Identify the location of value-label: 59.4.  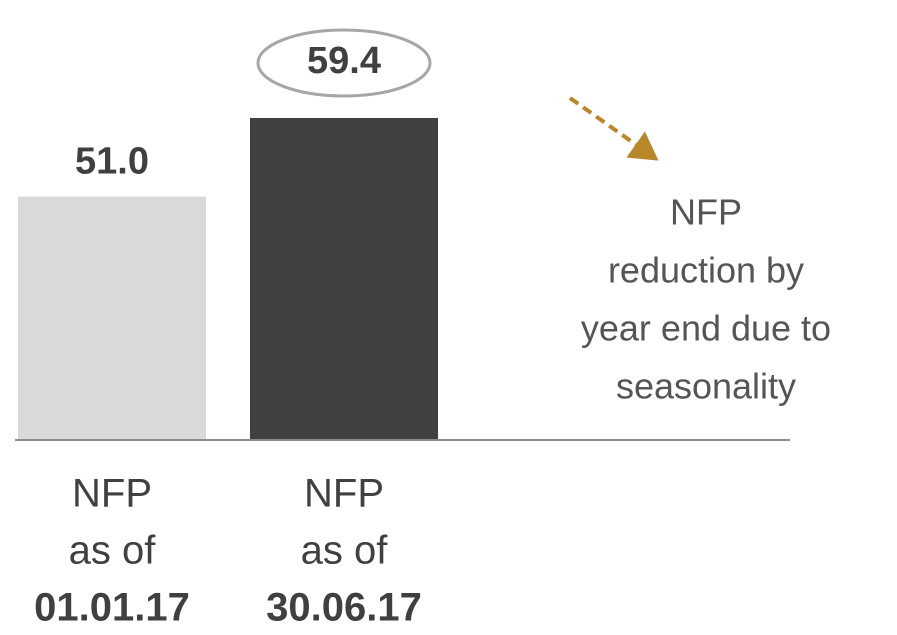
(344, 61).